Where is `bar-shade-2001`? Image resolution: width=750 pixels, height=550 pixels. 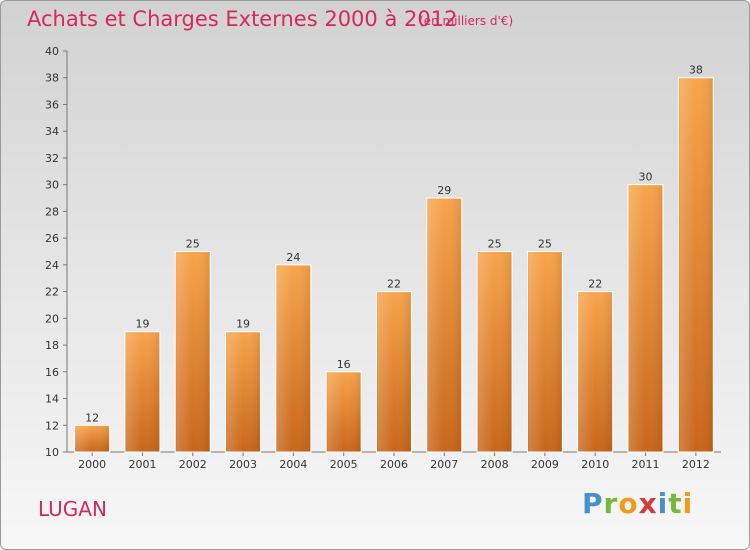 bar-shade-2001 is located at coordinates (142, 392).